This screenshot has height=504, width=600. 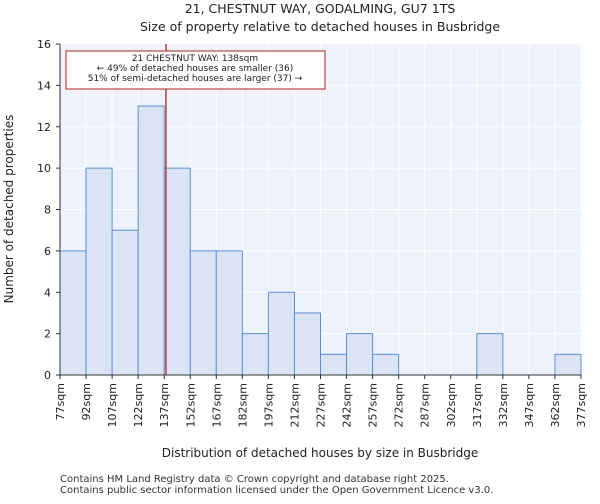 I want to click on bar-197sqm, so click(x=281, y=333).